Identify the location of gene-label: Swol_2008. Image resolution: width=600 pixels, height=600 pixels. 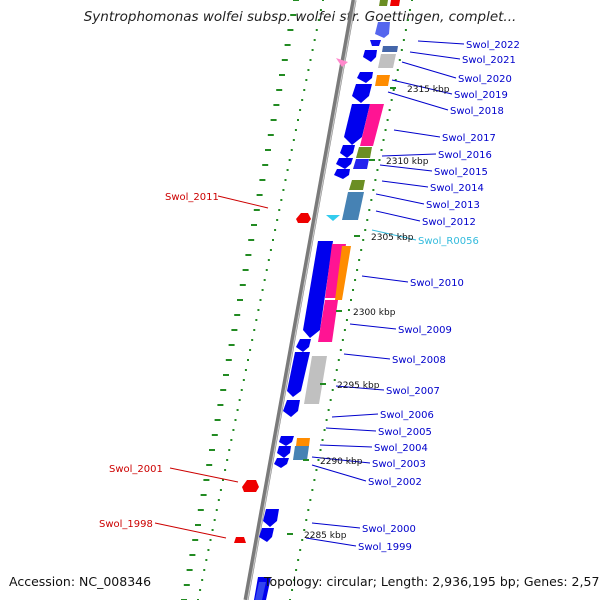
(419, 360).